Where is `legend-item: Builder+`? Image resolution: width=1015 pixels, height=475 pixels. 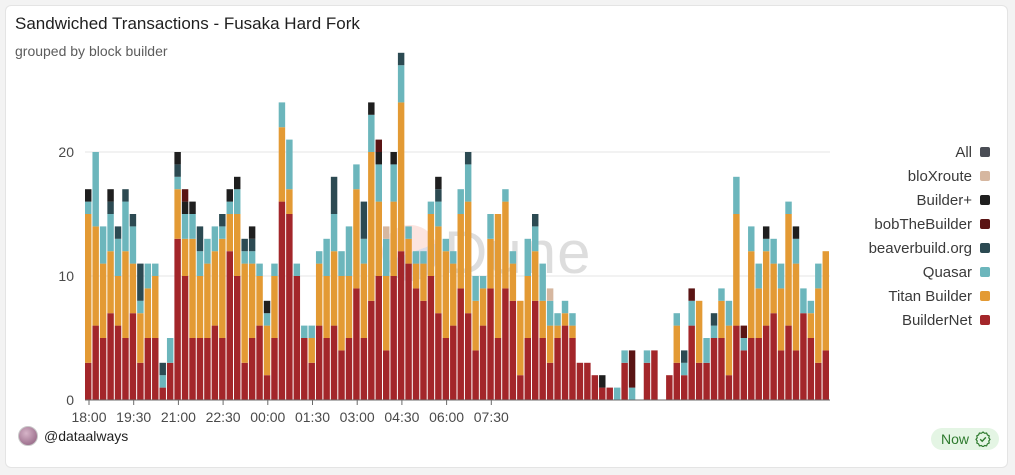
legend-item: Builder+ is located at coordinates (929, 200).